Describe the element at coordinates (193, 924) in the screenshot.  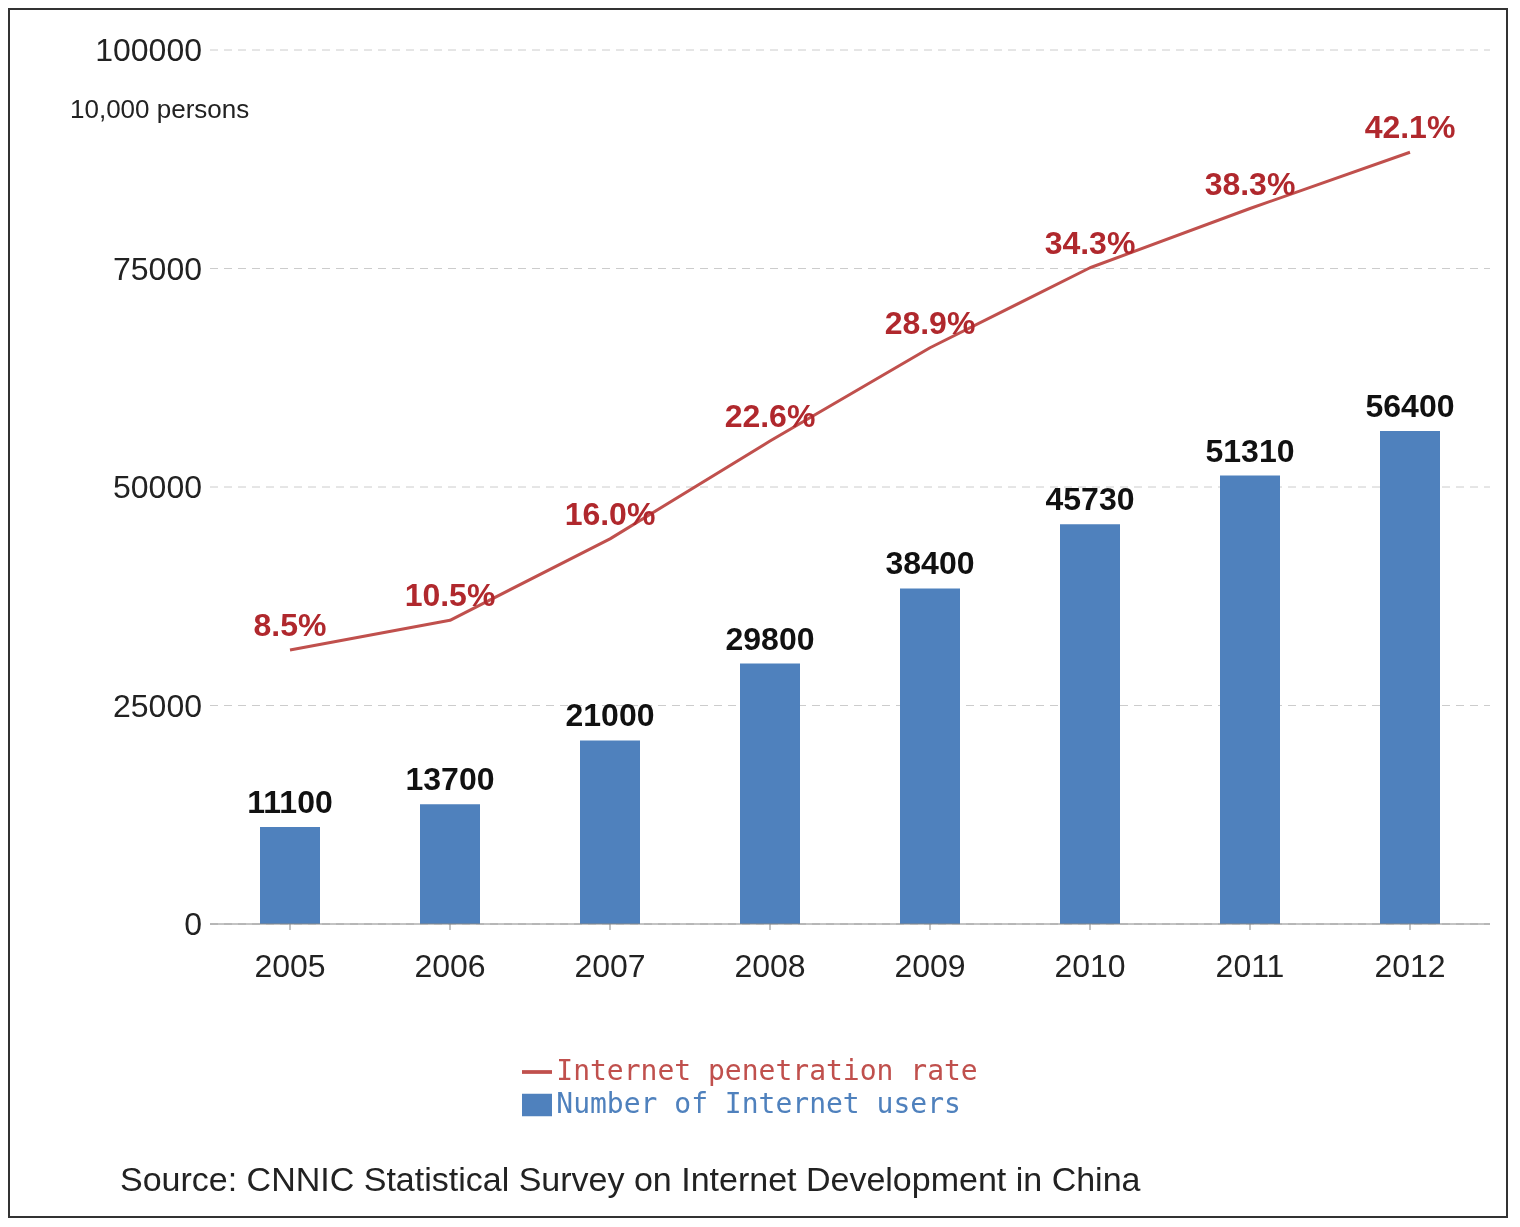
I see `y-tick-label: 0` at that location.